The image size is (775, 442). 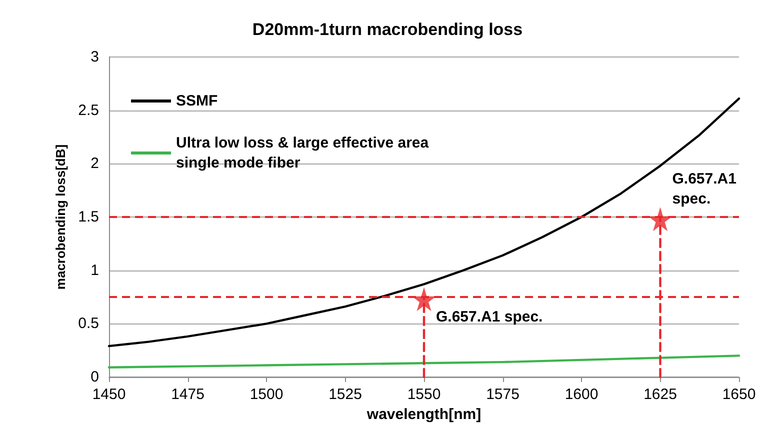 What do you see at coordinates (660, 394) in the screenshot?
I see `x-tick-label: 1625` at bounding box center [660, 394].